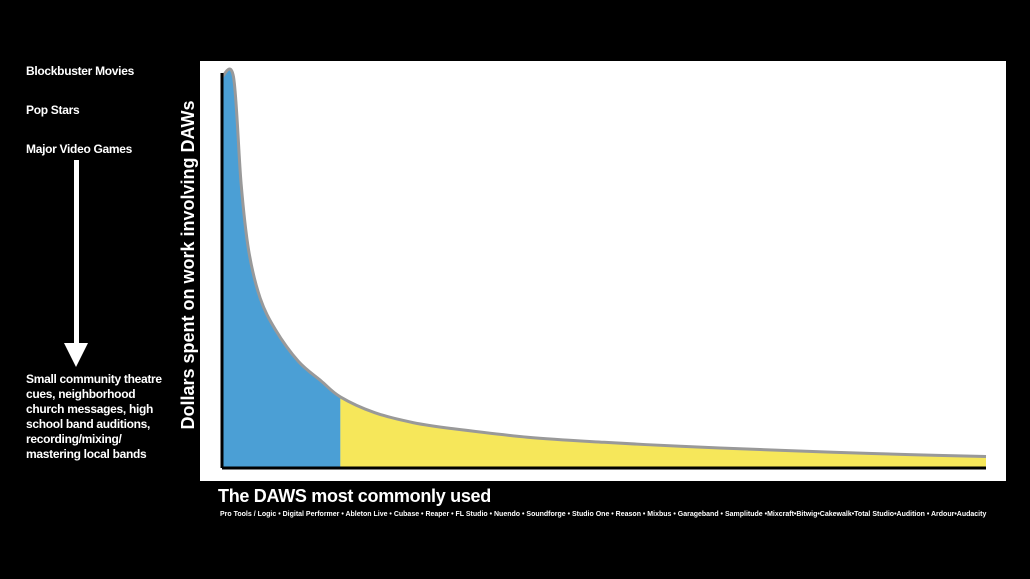 The height and width of the screenshot is (579, 1030). What do you see at coordinates (188, 265) in the screenshot?
I see `y-axis-label: Dollars spent on work involving DAWs` at bounding box center [188, 265].